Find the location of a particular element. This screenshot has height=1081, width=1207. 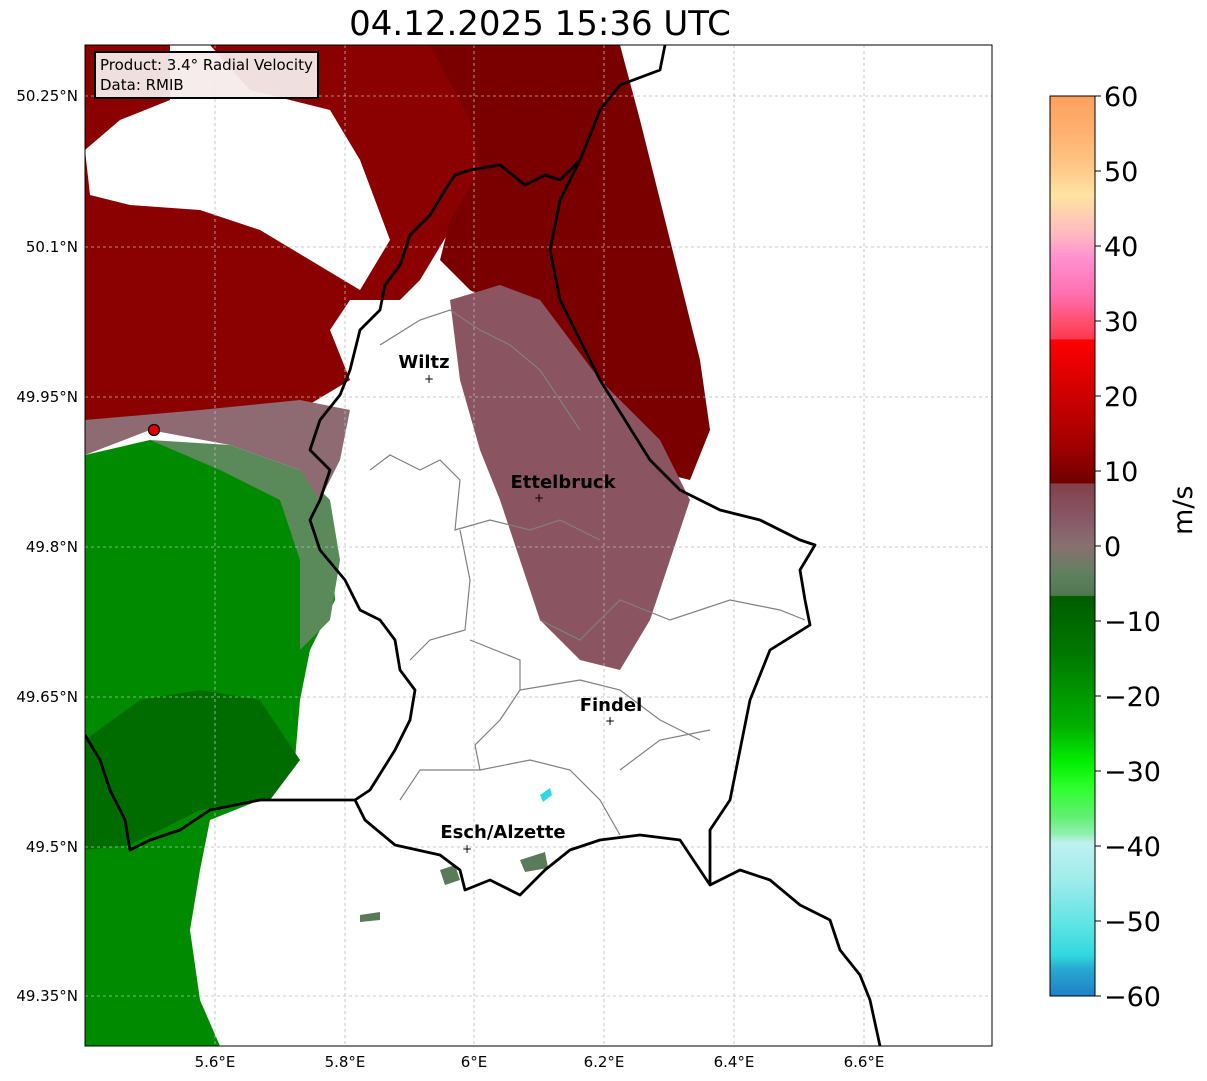

lon-tick: 6°E is located at coordinates (474, 1062).